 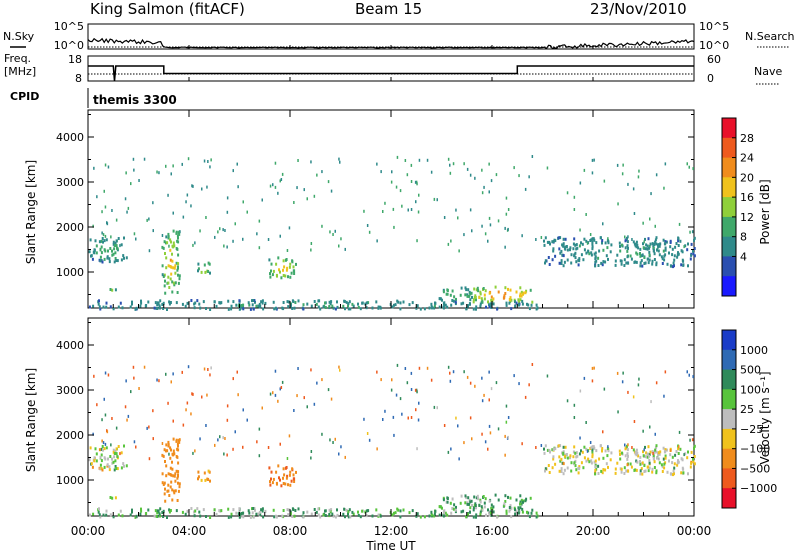 I want to click on velocity-colorbar-segment, so click(x=729, y=498).